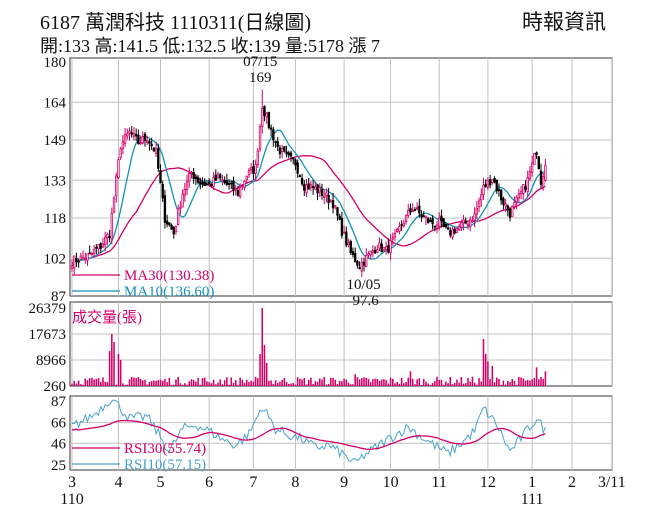 Image resolution: width=656 pixels, height=525 pixels. Describe the element at coordinates (260, 62) in the screenshot. I see `high-date-label: 07/15` at that location.